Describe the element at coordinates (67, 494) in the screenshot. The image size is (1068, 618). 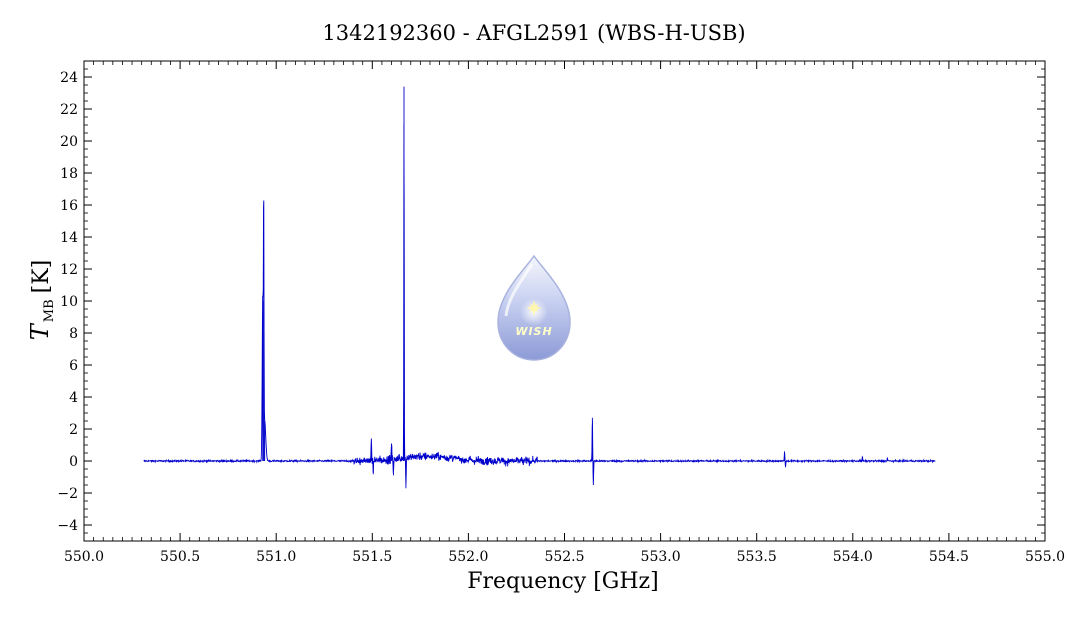
I see `y-tick-label: −2` at that location.